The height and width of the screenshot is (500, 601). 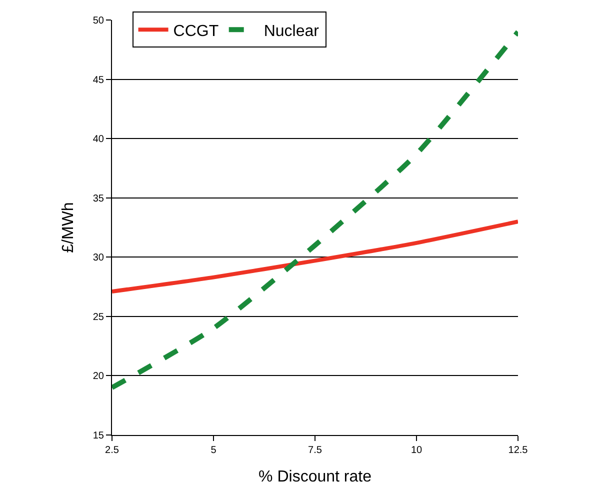 What do you see at coordinates (315, 450) in the screenshot?
I see `x-tick-label: 7.5` at bounding box center [315, 450].